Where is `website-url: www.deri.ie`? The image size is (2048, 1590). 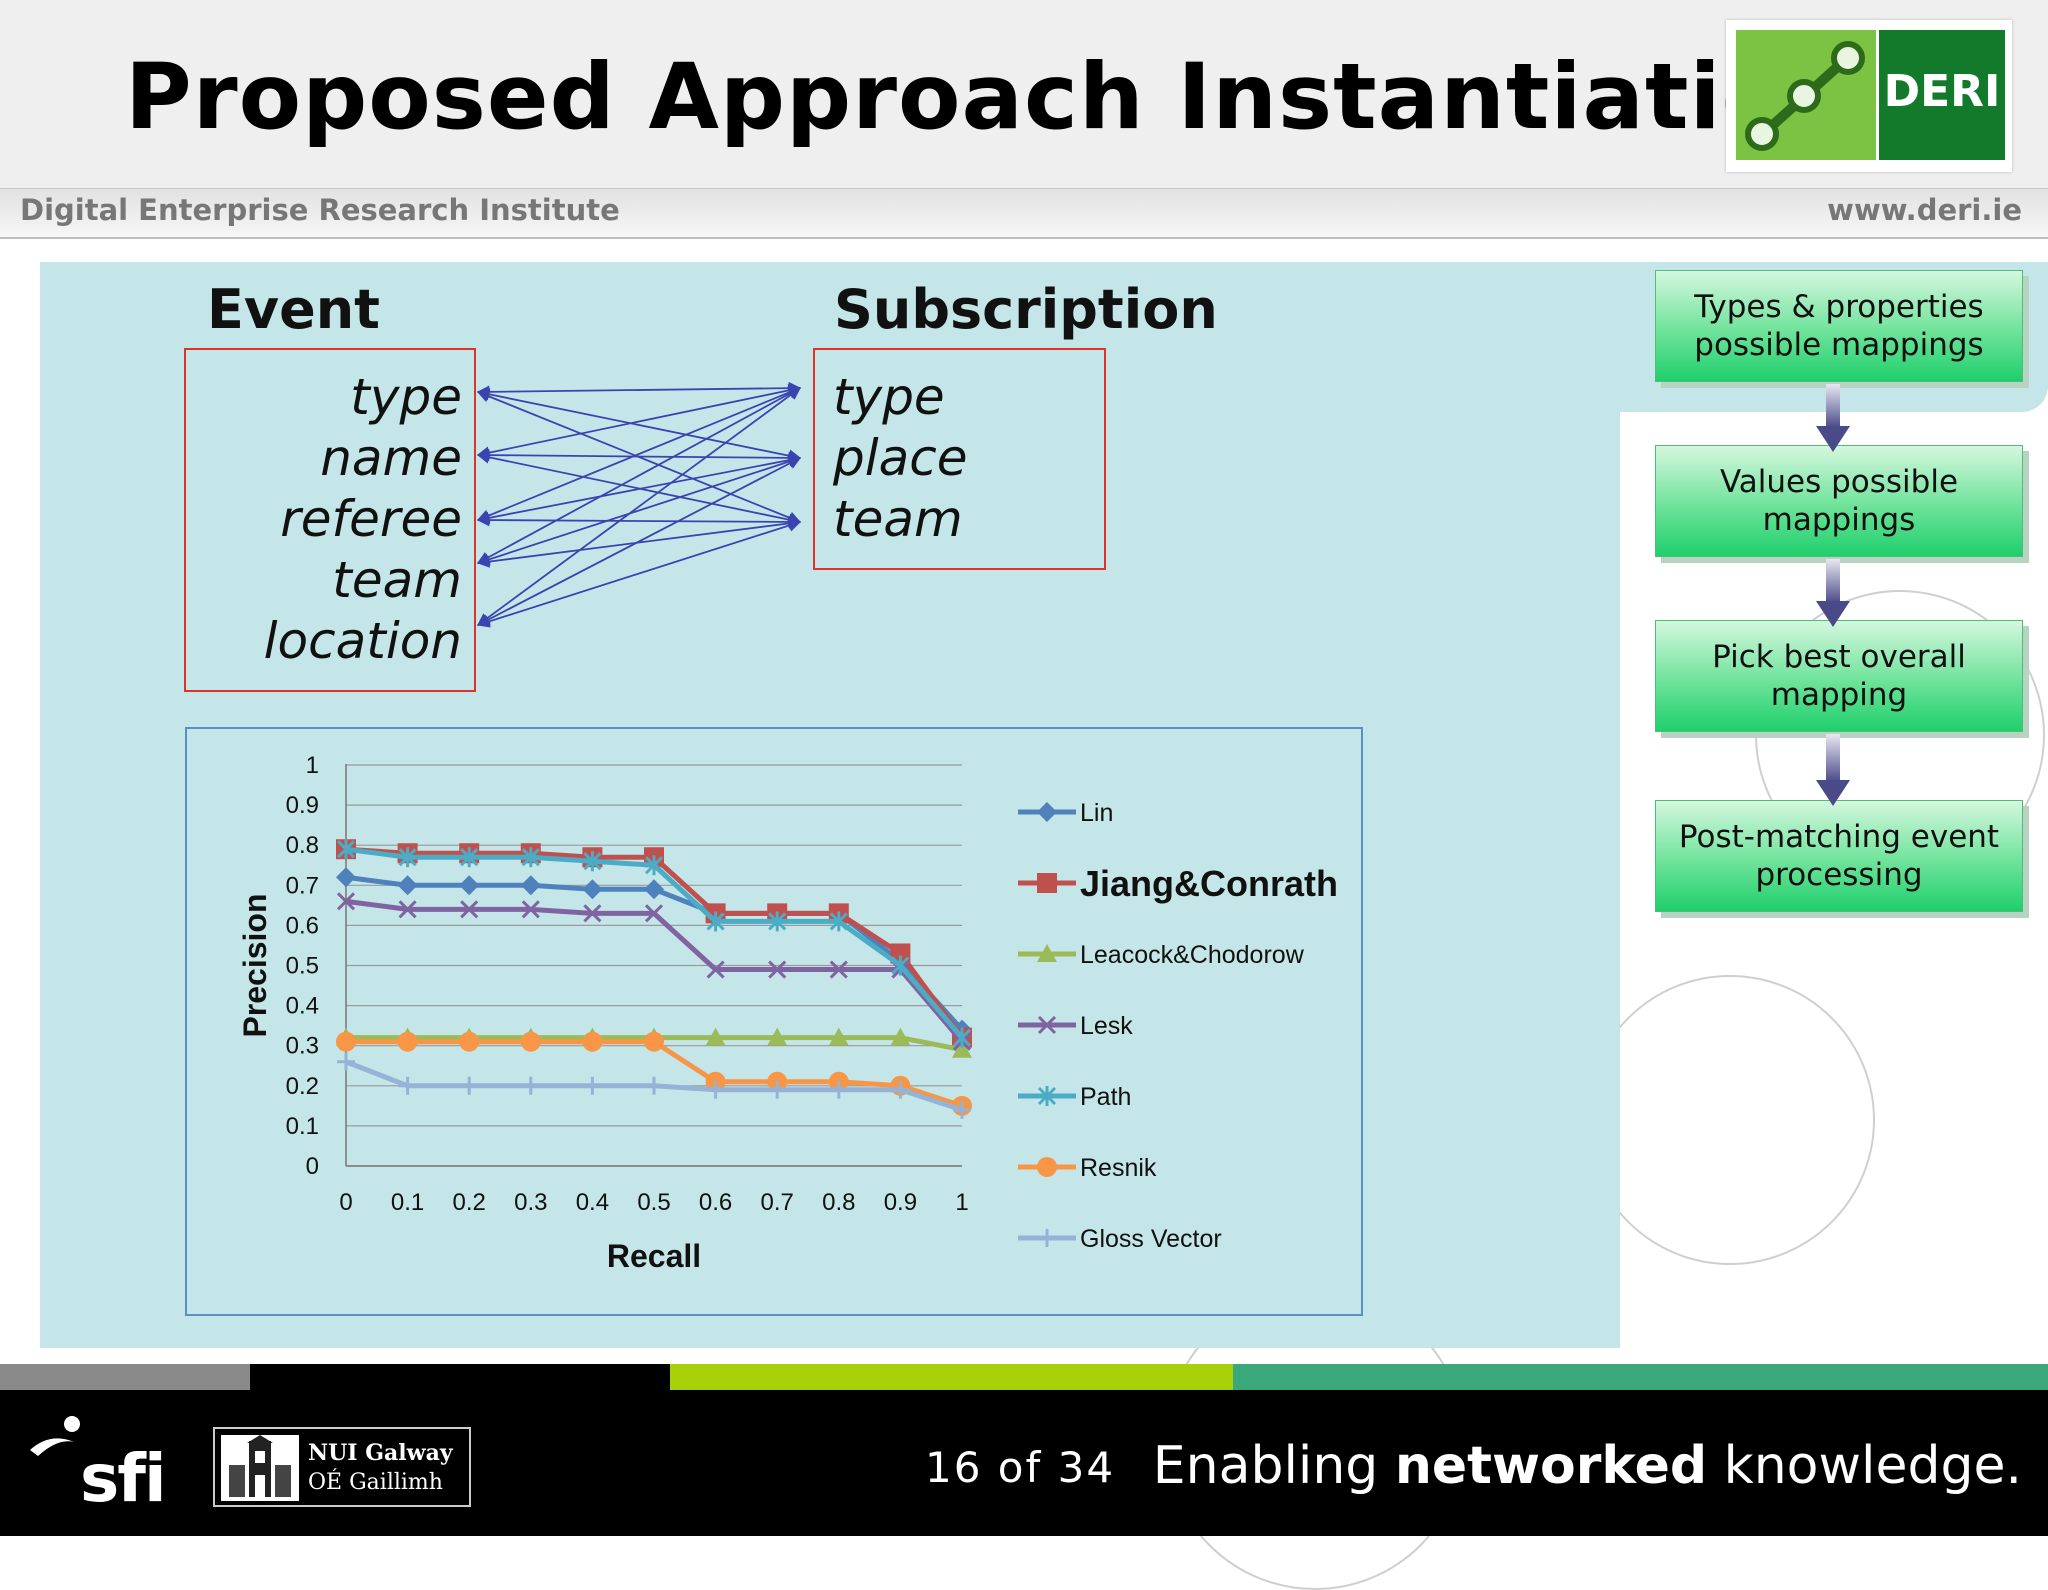
website-url: www.deri.ie is located at coordinates (1924, 210).